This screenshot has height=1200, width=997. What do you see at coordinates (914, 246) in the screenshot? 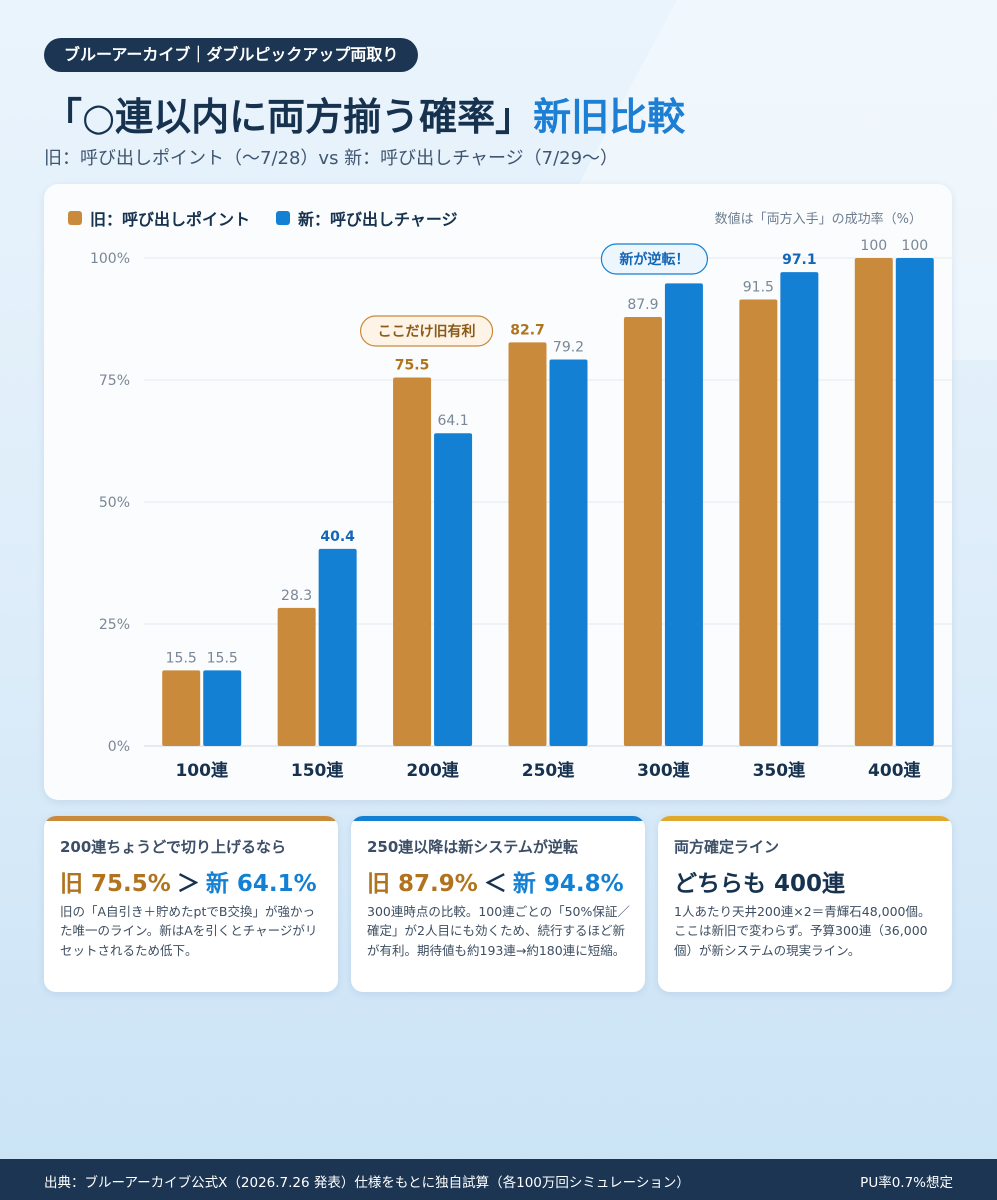
I see `data-label-new: 100` at bounding box center [914, 246].